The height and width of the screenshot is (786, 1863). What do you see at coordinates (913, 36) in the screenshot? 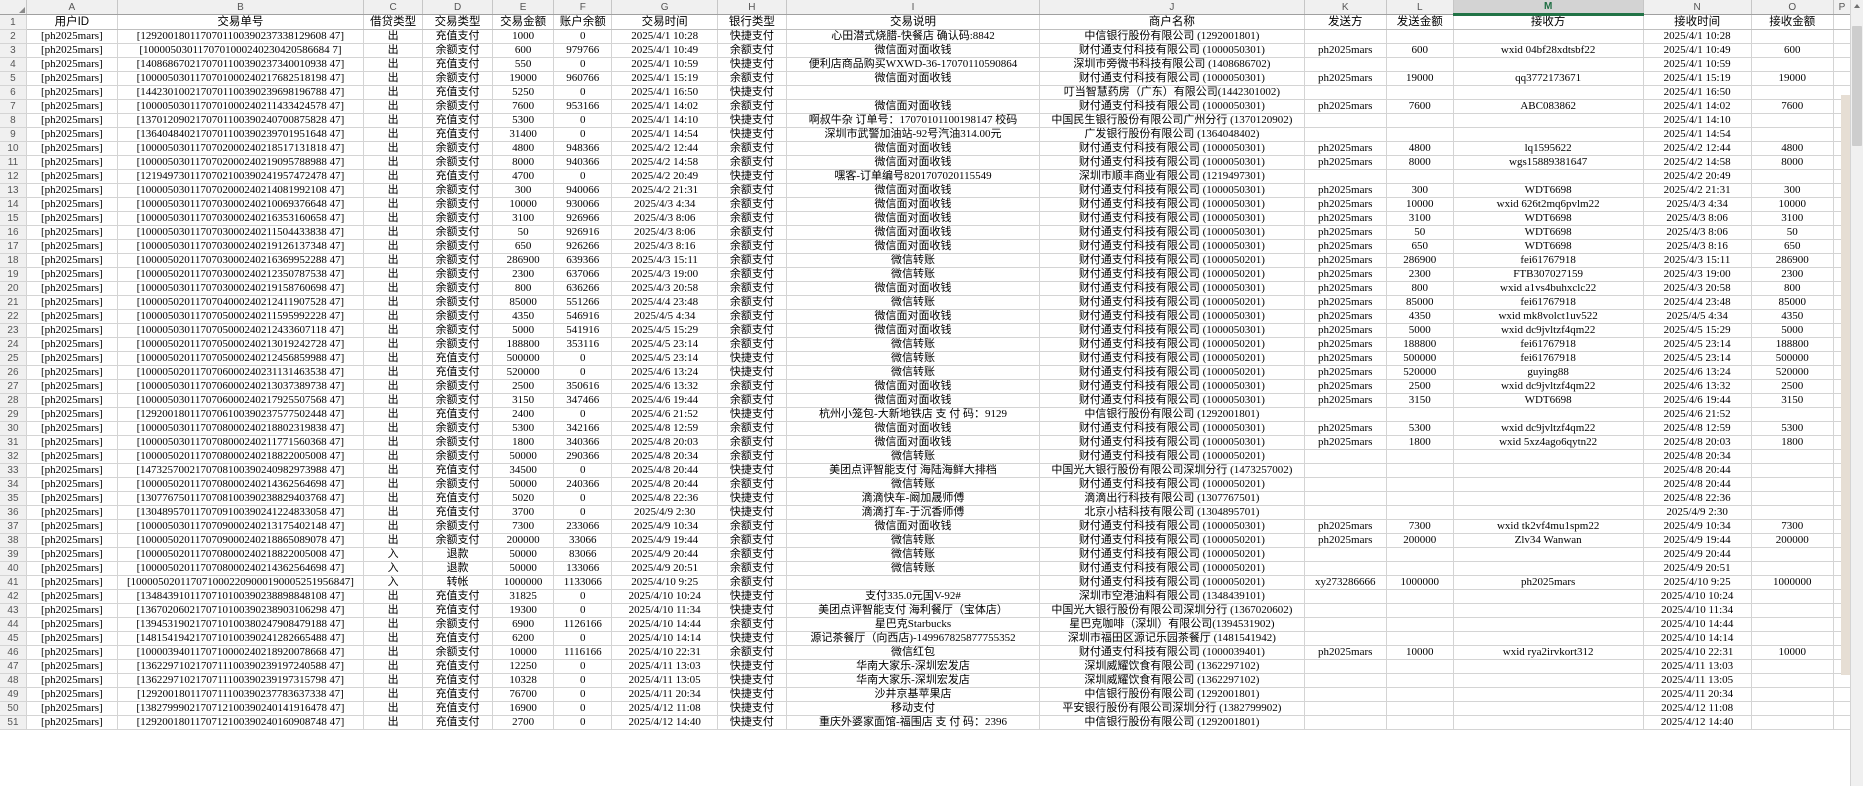
I see `cell-i2: 心田潜式烧腊-快餐店 确认码:8842` at bounding box center [913, 36].